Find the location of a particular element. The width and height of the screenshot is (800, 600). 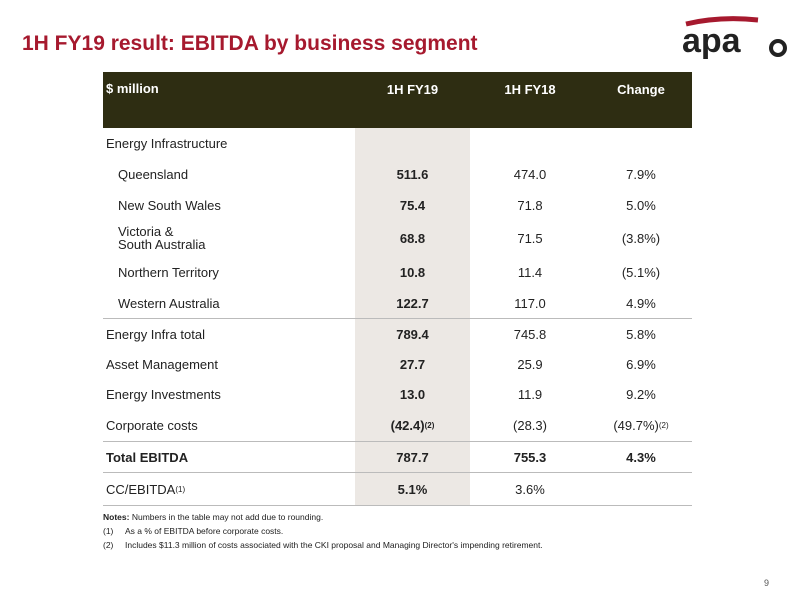

table-cell: 10.8 is located at coordinates (412, 272).